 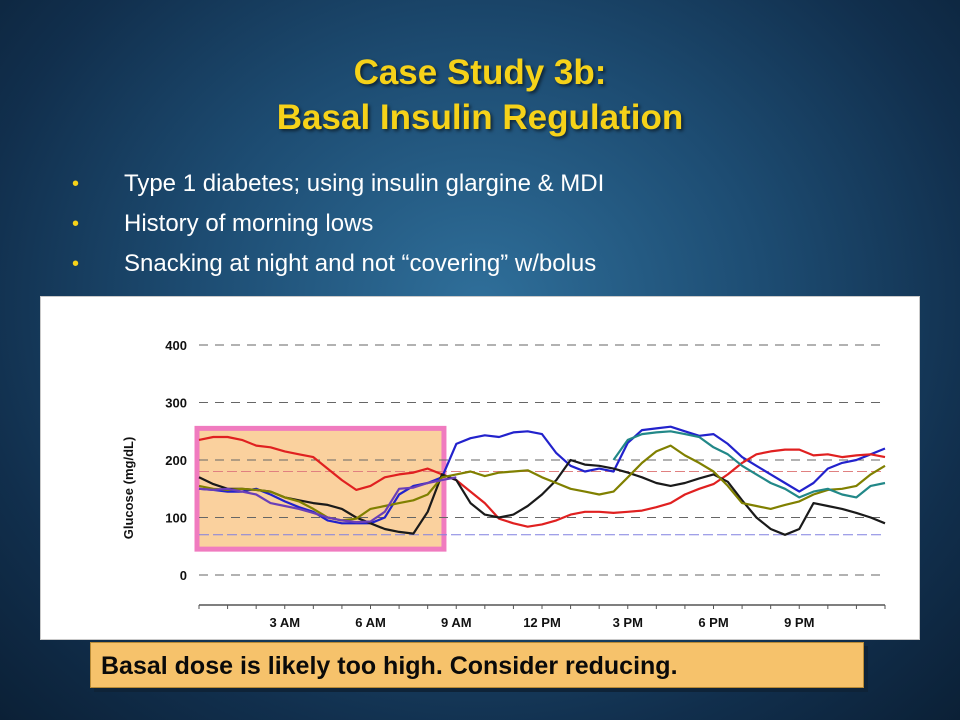 I want to click on y-tick-label: 200, so click(x=176, y=460).